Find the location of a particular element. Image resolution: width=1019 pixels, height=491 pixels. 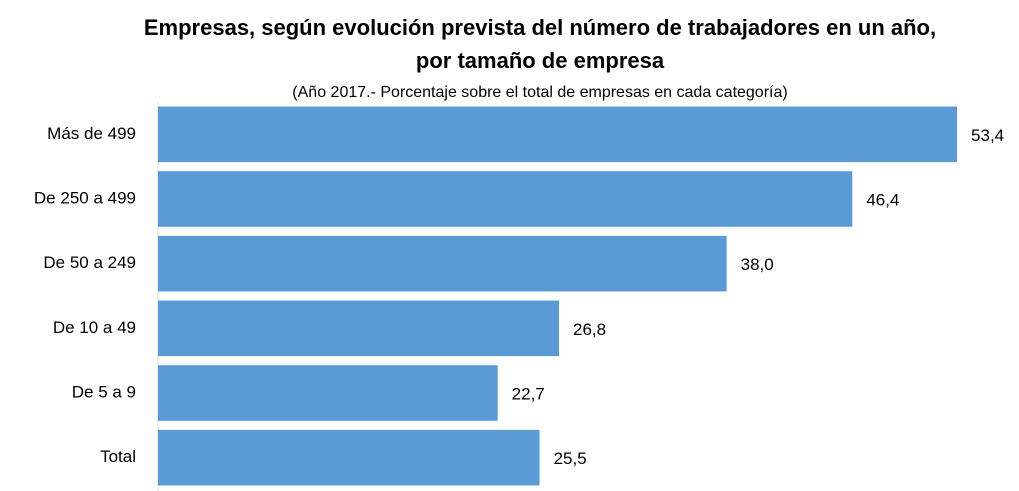

chart-title: por tamaño de empresa is located at coordinates (540, 60).